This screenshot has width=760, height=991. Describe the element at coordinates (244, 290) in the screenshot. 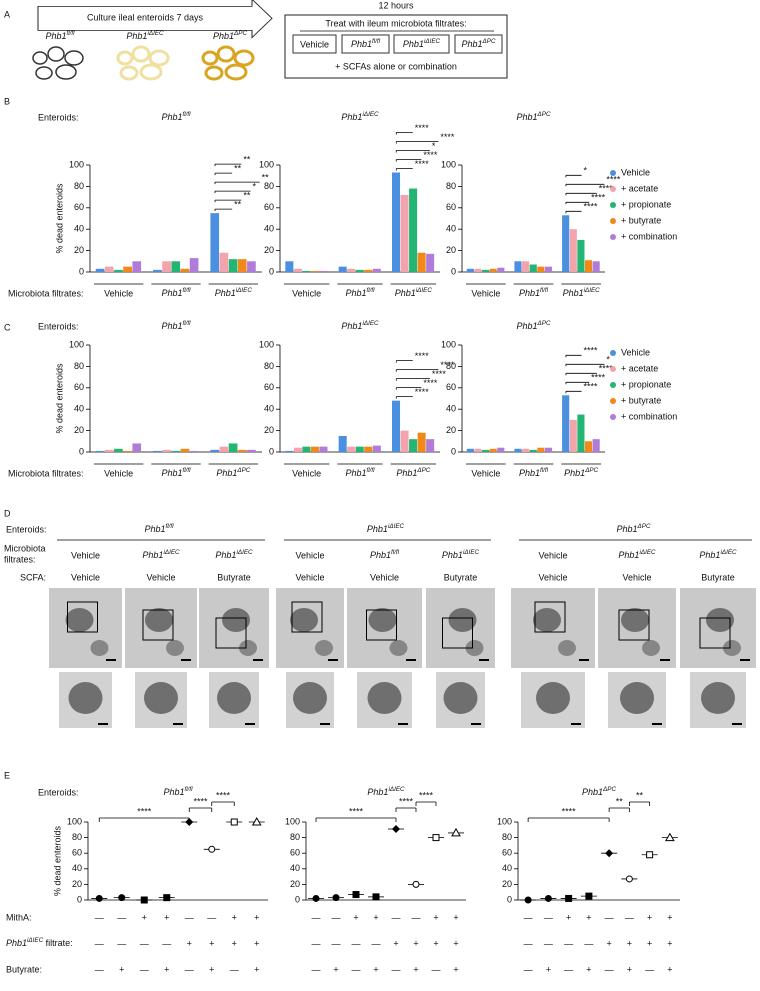

I see `x-group-label-sup: iΔIEC` at that location.